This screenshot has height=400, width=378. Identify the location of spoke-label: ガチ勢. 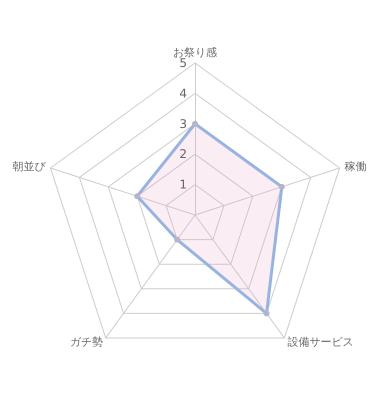
(86, 342).